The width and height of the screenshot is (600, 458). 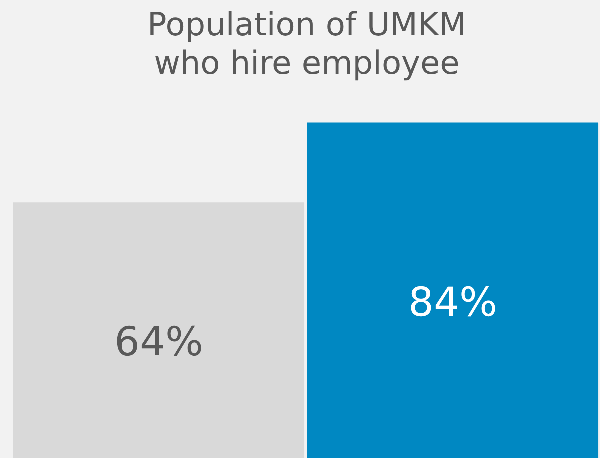 I want to click on data-label: 84%, so click(x=453, y=303).